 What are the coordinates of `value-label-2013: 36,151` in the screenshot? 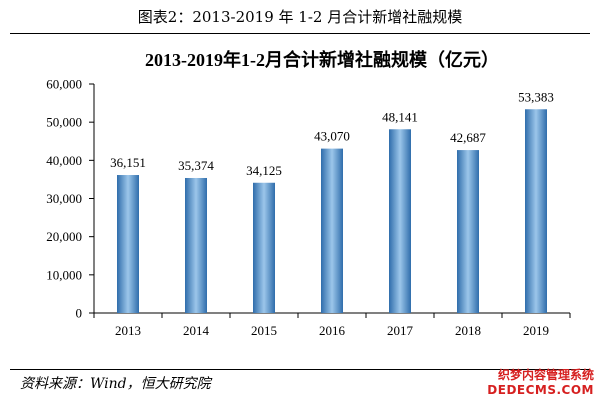 It's located at (128, 162).